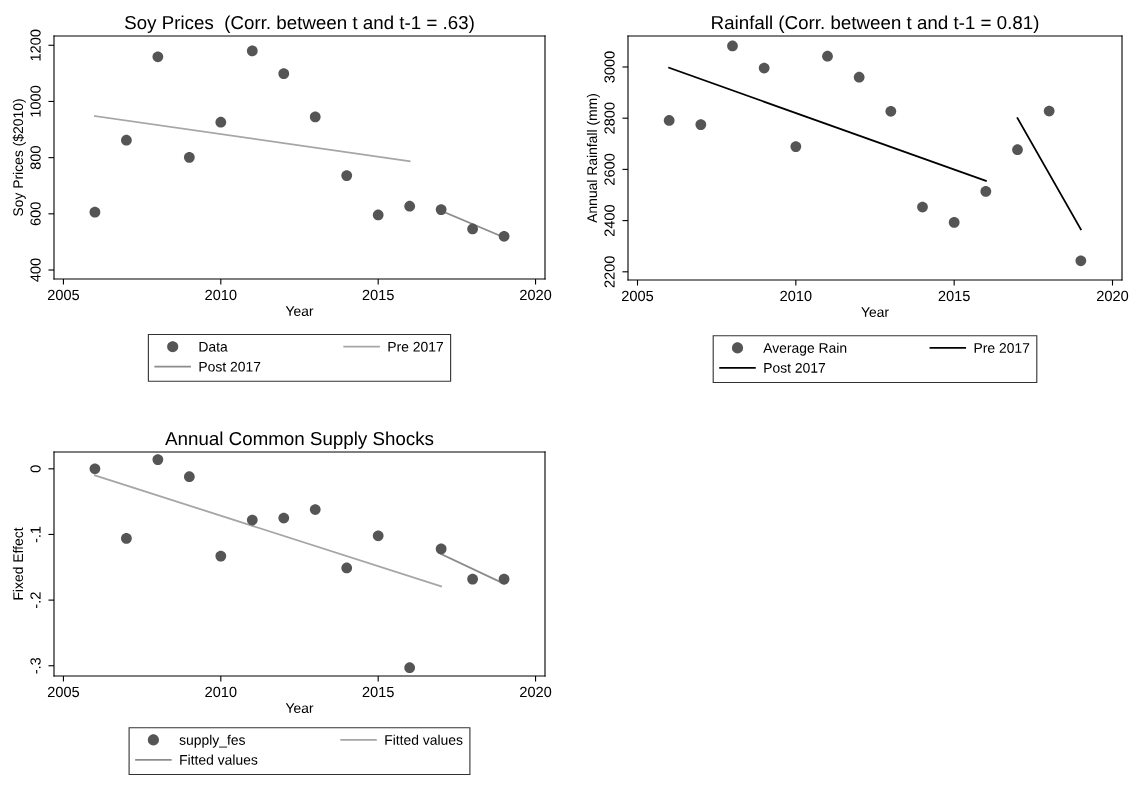 Image resolution: width=1138 pixels, height=796 pixels. I want to click on y-tick-label: 600, so click(35, 214).